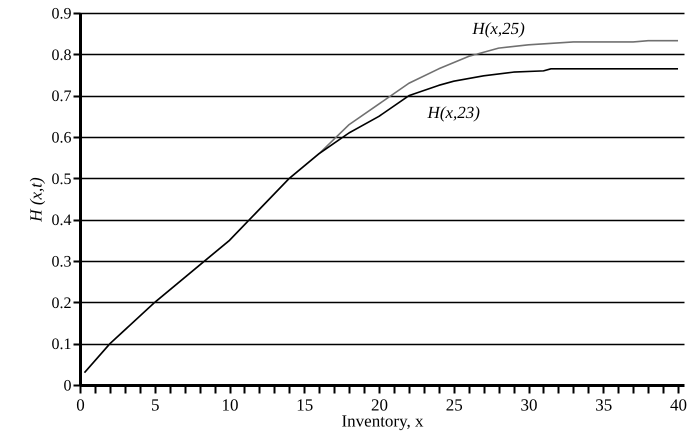  I want to click on y-tick-label: 0.7, so click(62, 97).